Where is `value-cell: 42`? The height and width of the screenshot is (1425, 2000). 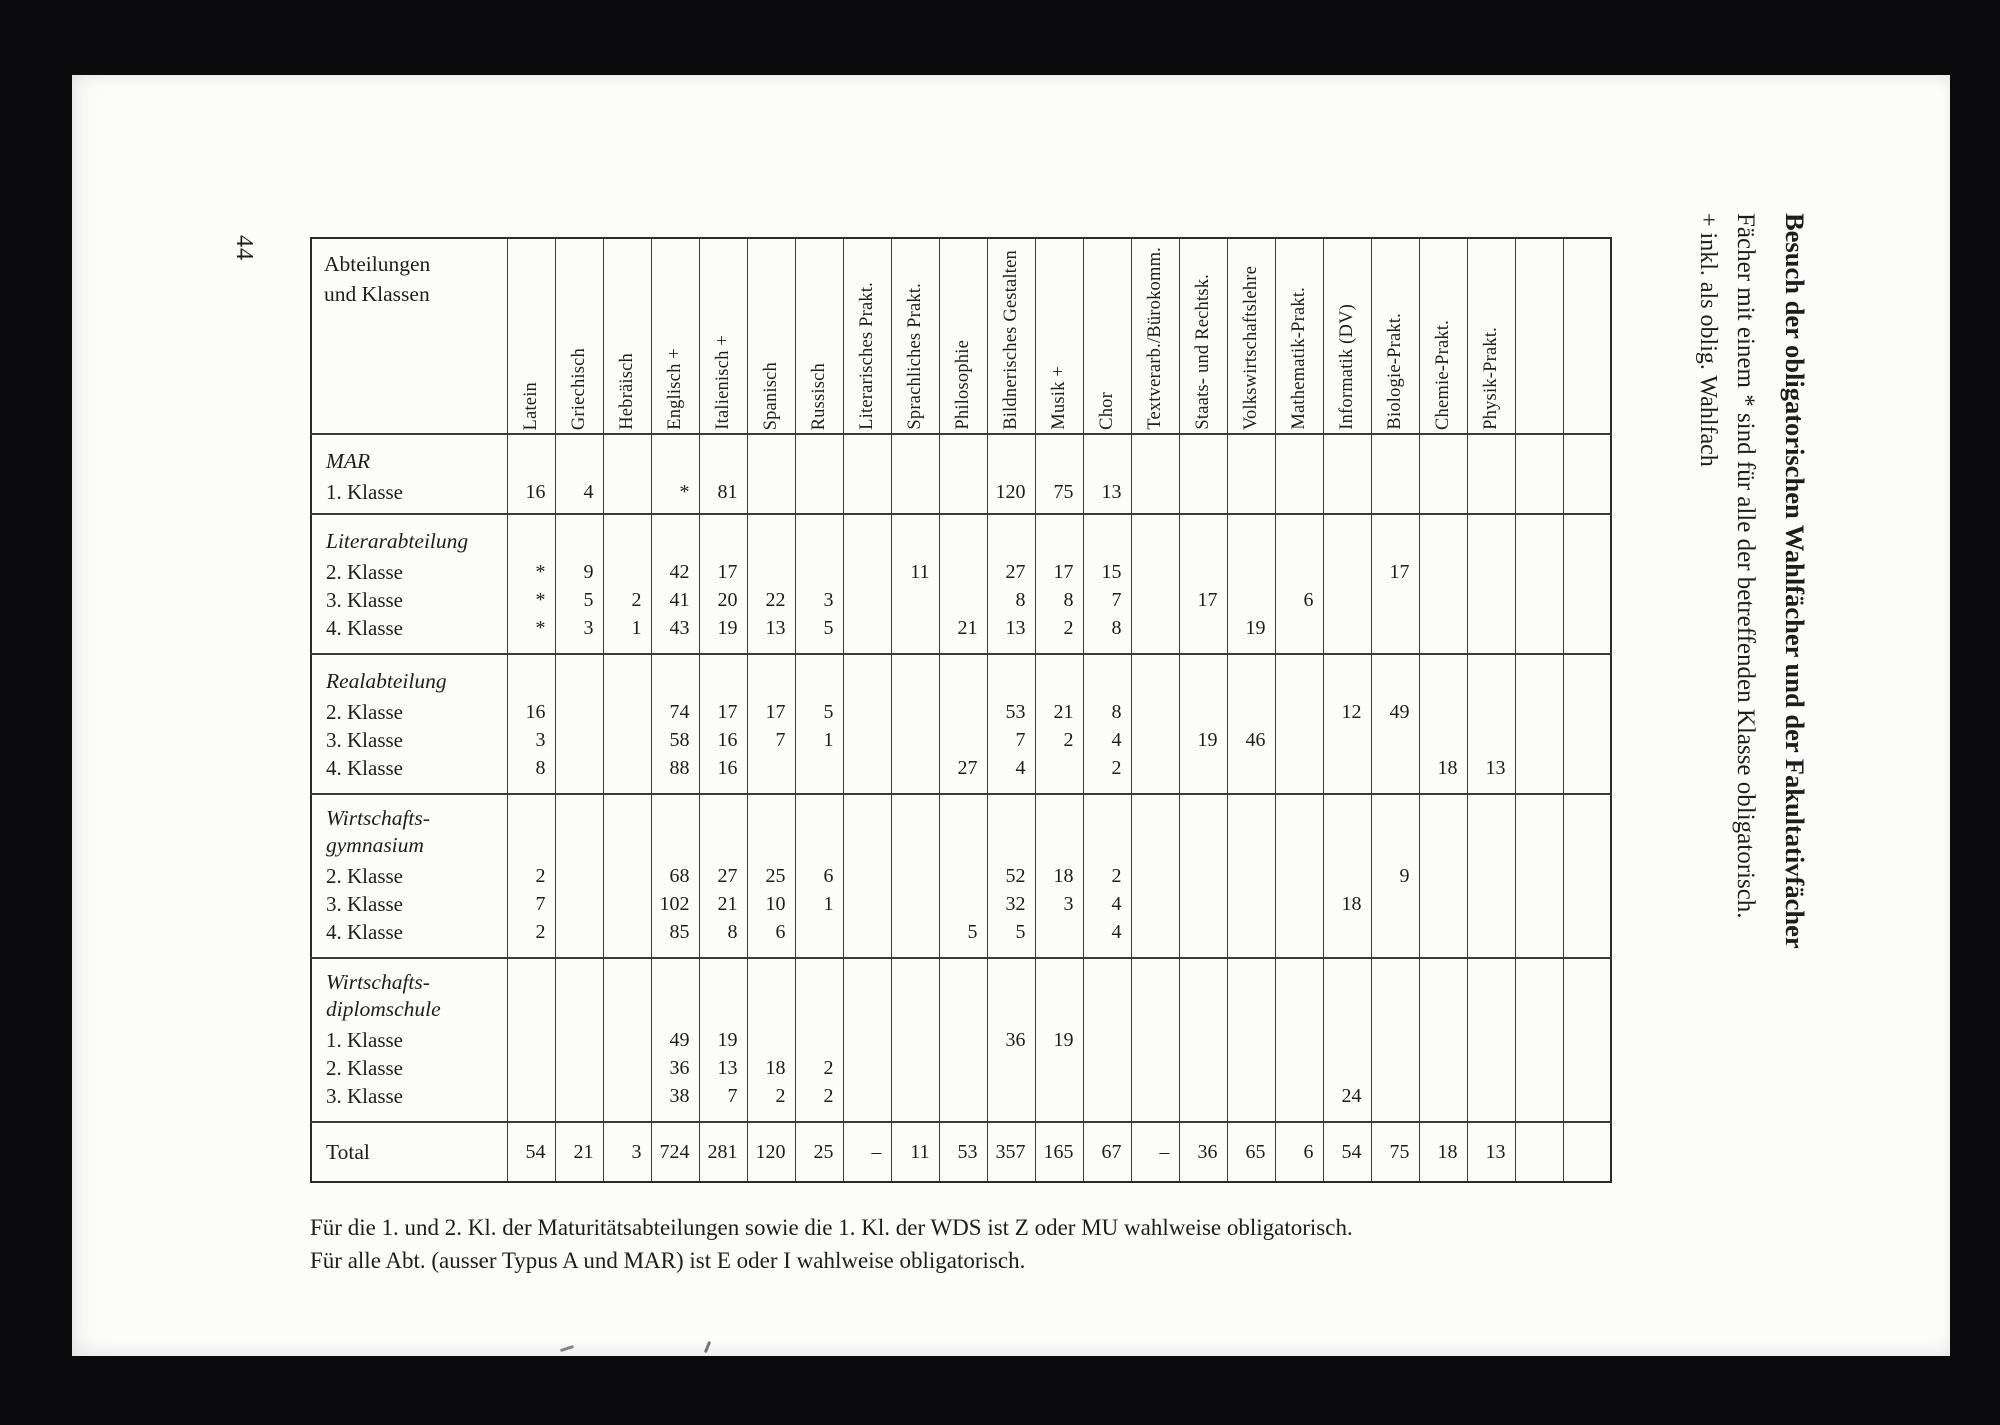
value-cell: 42 is located at coordinates (674, 572).